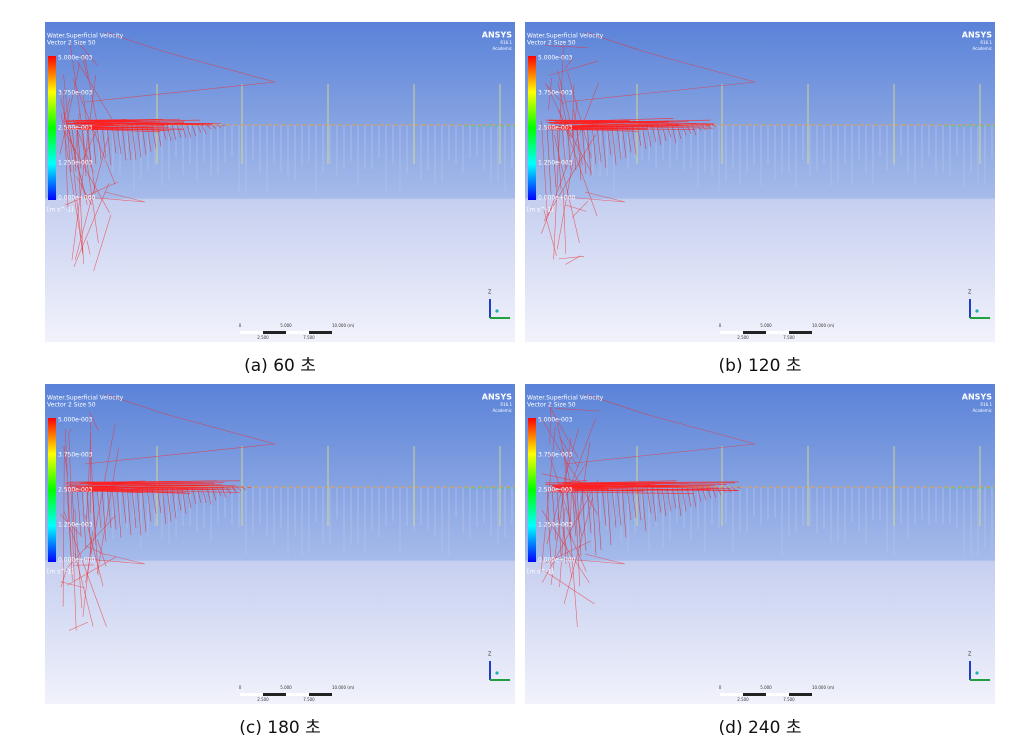 This screenshot has height=738, width=1035. Describe the element at coordinates (280, 728) in the screenshot. I see `caption: (c) 180 초` at that location.